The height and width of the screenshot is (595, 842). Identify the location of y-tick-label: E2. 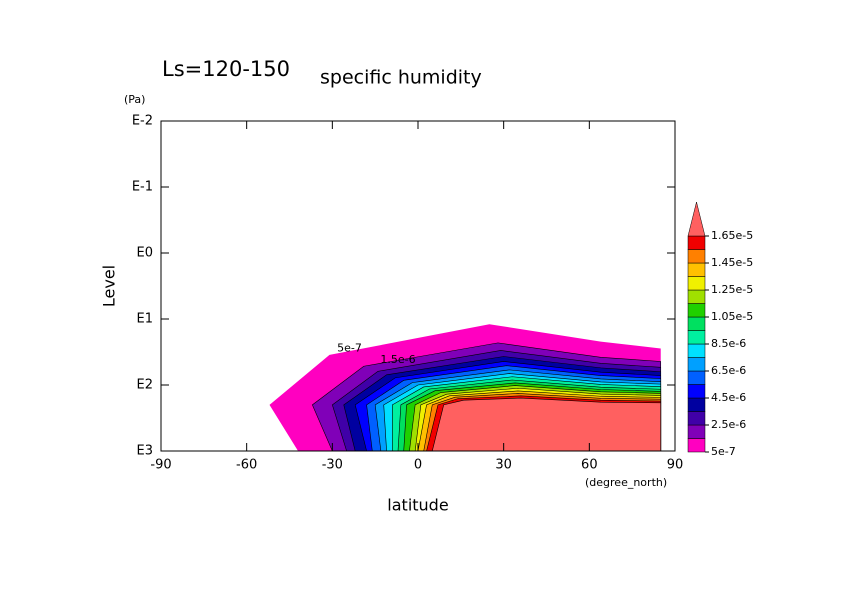
(145, 385).